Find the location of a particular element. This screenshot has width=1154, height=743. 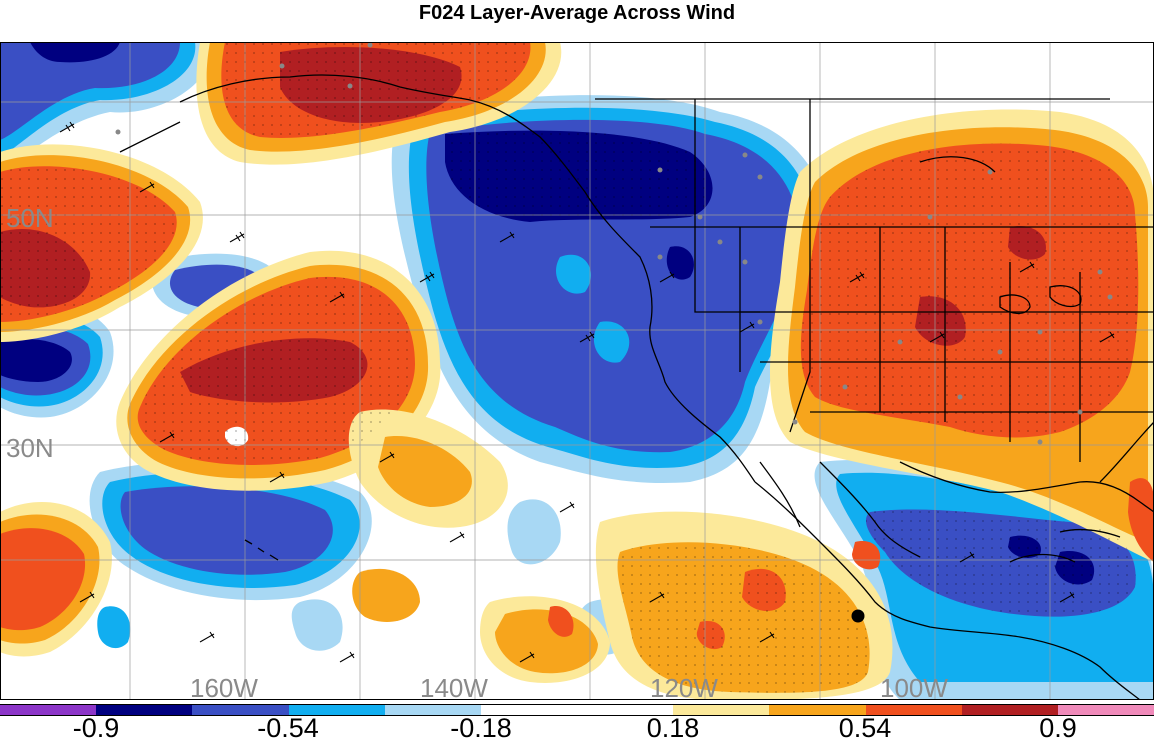

colorbar-label: -0.9 is located at coordinates (96, 728).